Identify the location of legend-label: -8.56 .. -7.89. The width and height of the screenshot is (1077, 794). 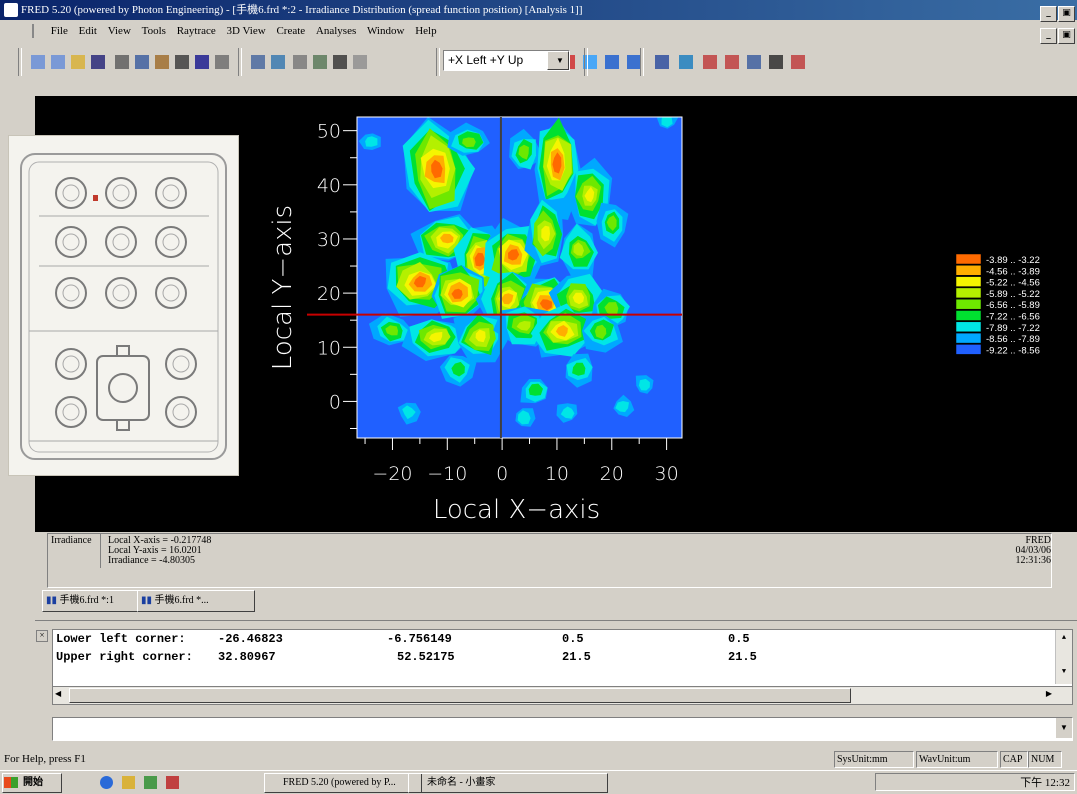
(1013, 339).